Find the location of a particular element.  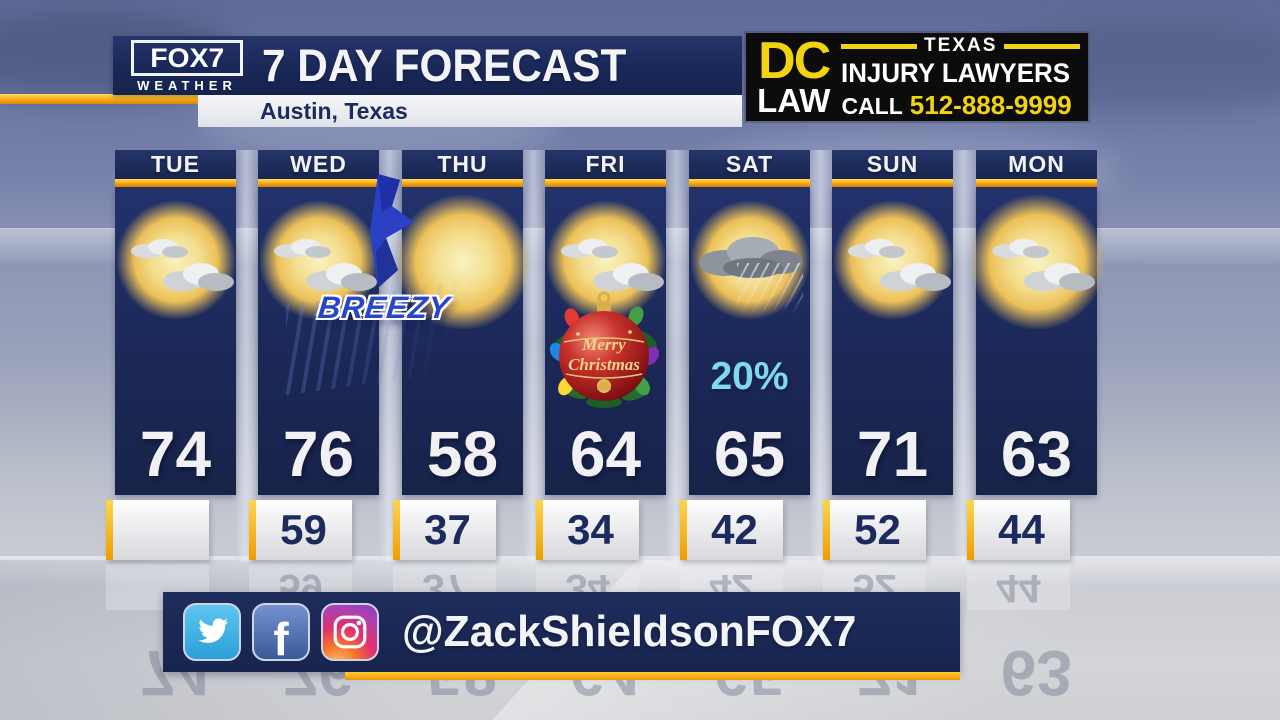

forecast-column-tue: TUE 74 is located at coordinates (175, 322).